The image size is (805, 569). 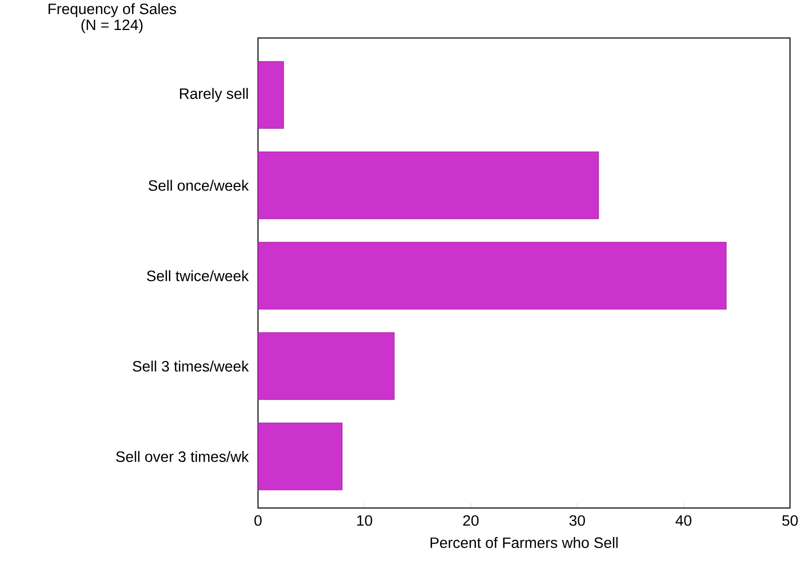 I want to click on text: Frequency of Sales, so click(x=112, y=10).